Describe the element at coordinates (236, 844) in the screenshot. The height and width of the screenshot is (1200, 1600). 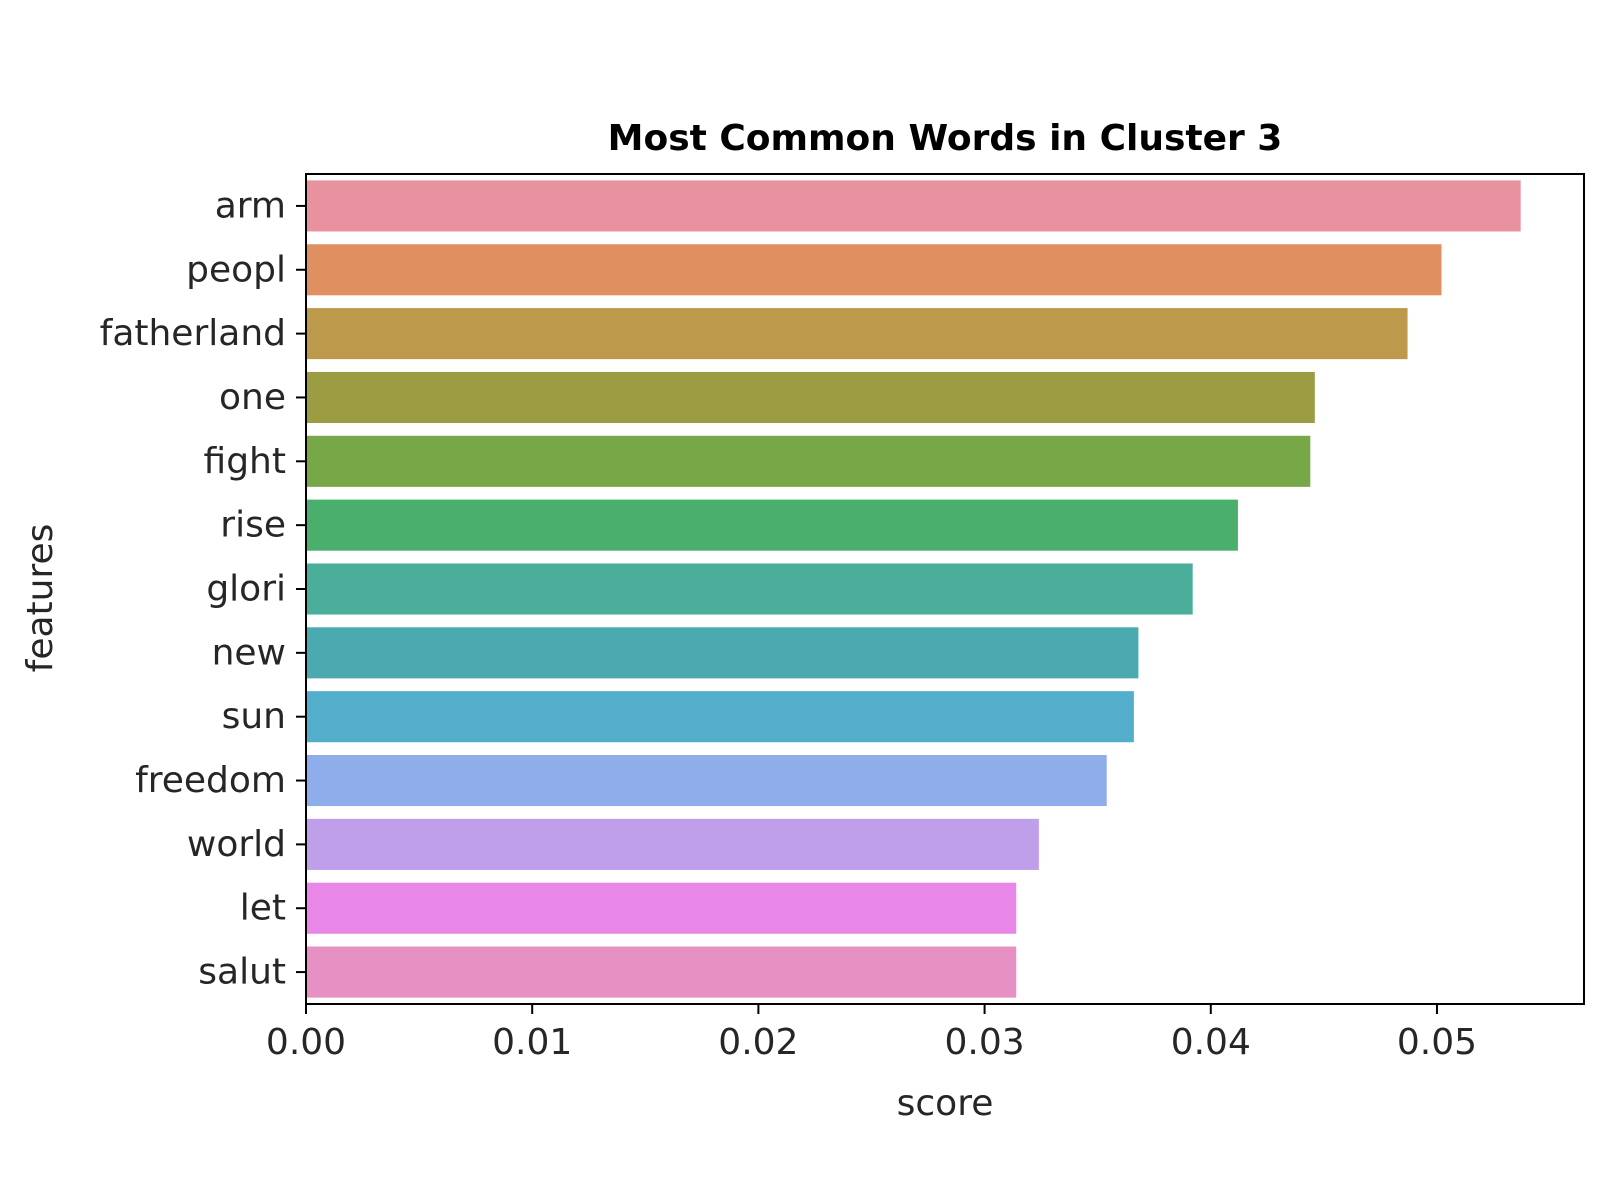
I see `y-tick-label-world: world` at that location.